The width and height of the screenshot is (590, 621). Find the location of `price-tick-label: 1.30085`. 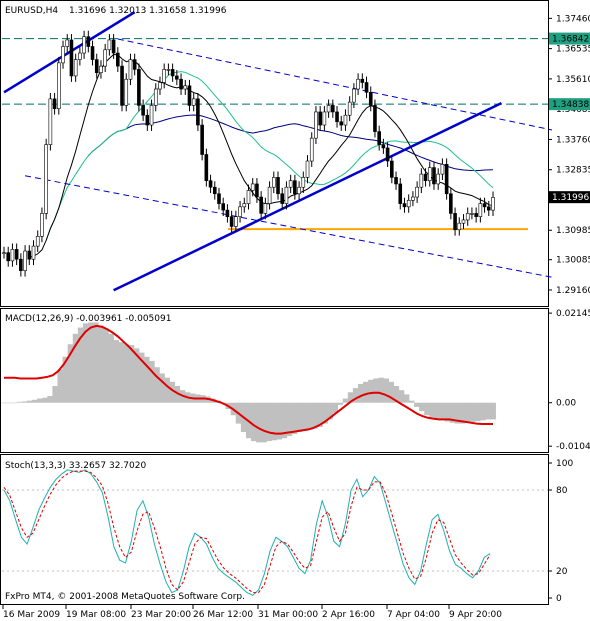

price-tick-label: 1.30085 is located at coordinates (573, 261).